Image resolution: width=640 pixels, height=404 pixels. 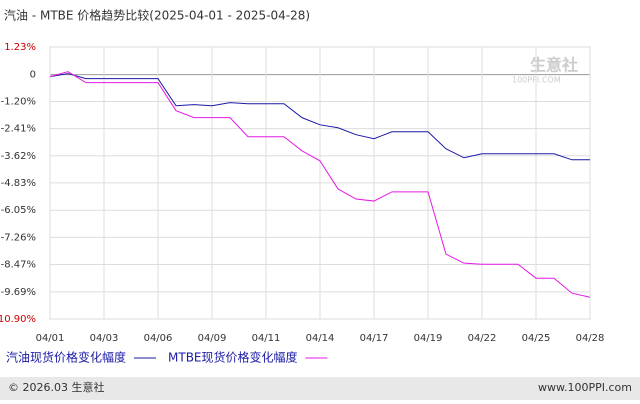 I want to click on y-tick-label: -9.69%, so click(x=18, y=292).